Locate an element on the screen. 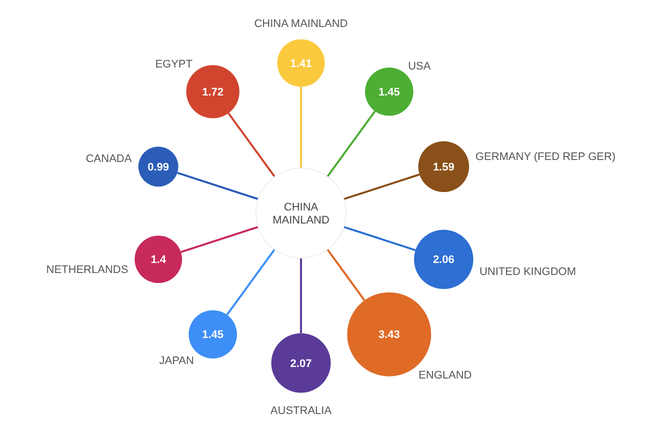  data-label: 1.4 is located at coordinates (158, 260).